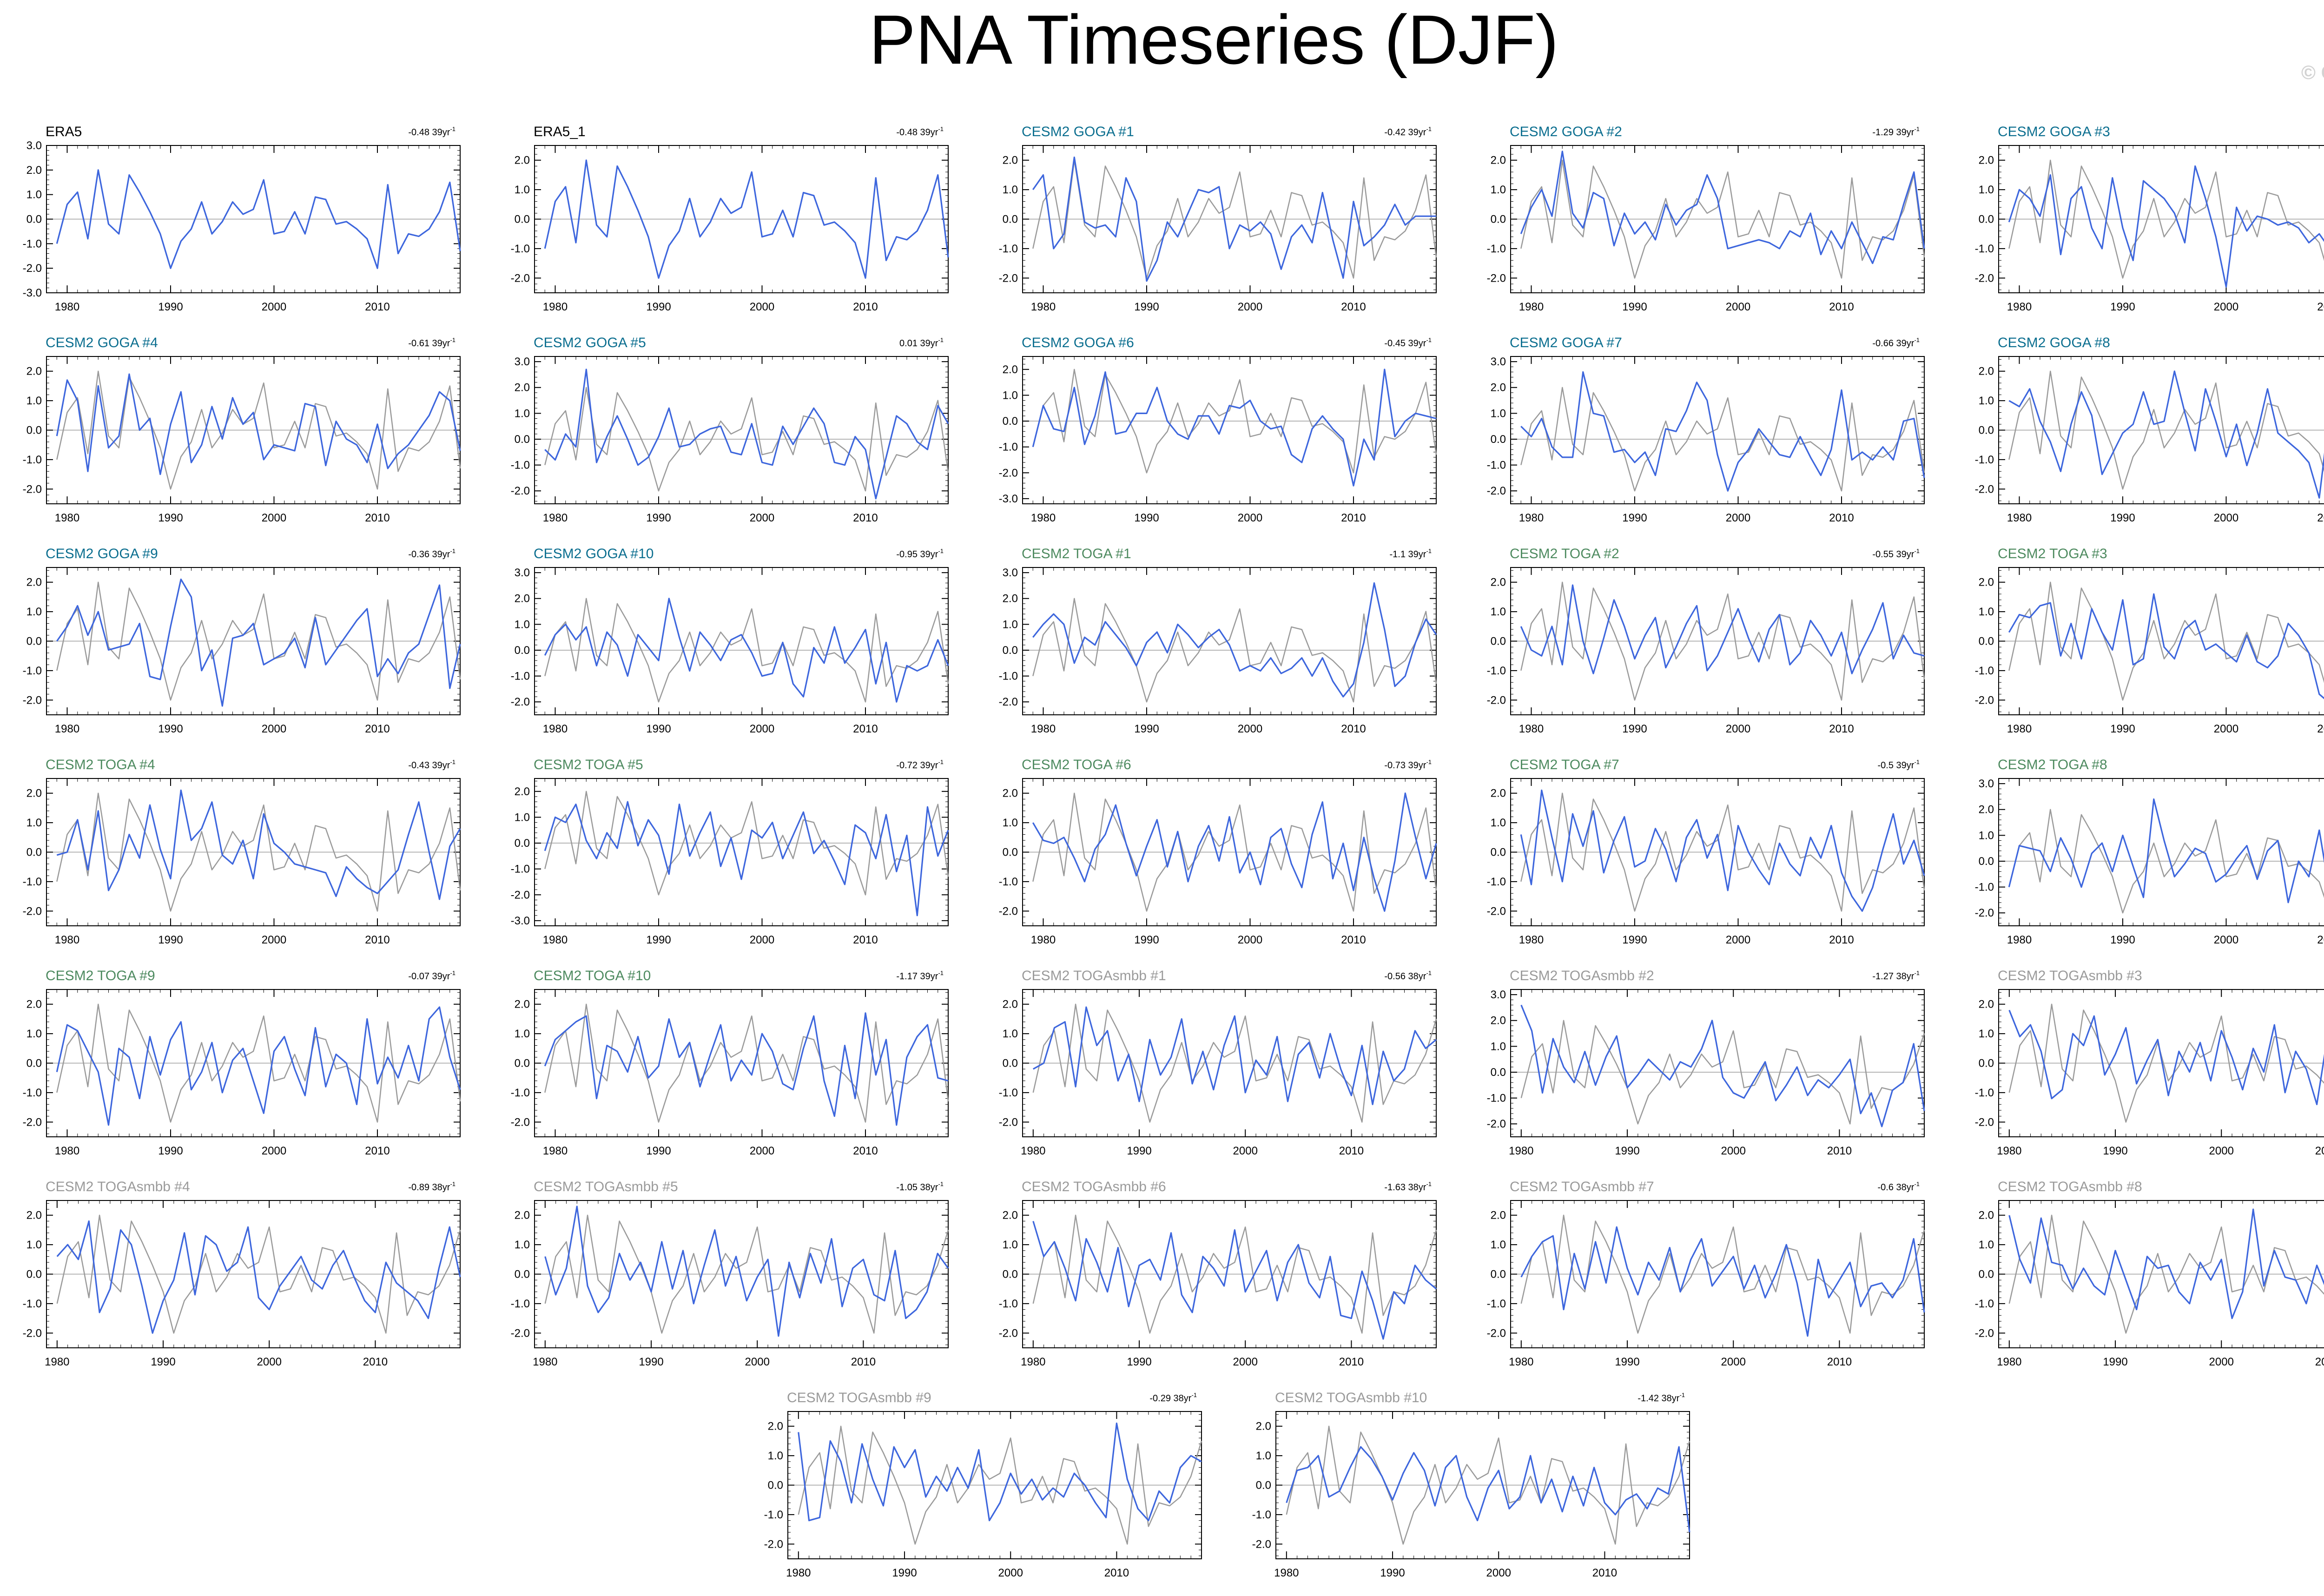  Describe the element at coordinates (2052, 553) in the screenshot. I see `panel-title: CESM2 TOGA #3` at that location.